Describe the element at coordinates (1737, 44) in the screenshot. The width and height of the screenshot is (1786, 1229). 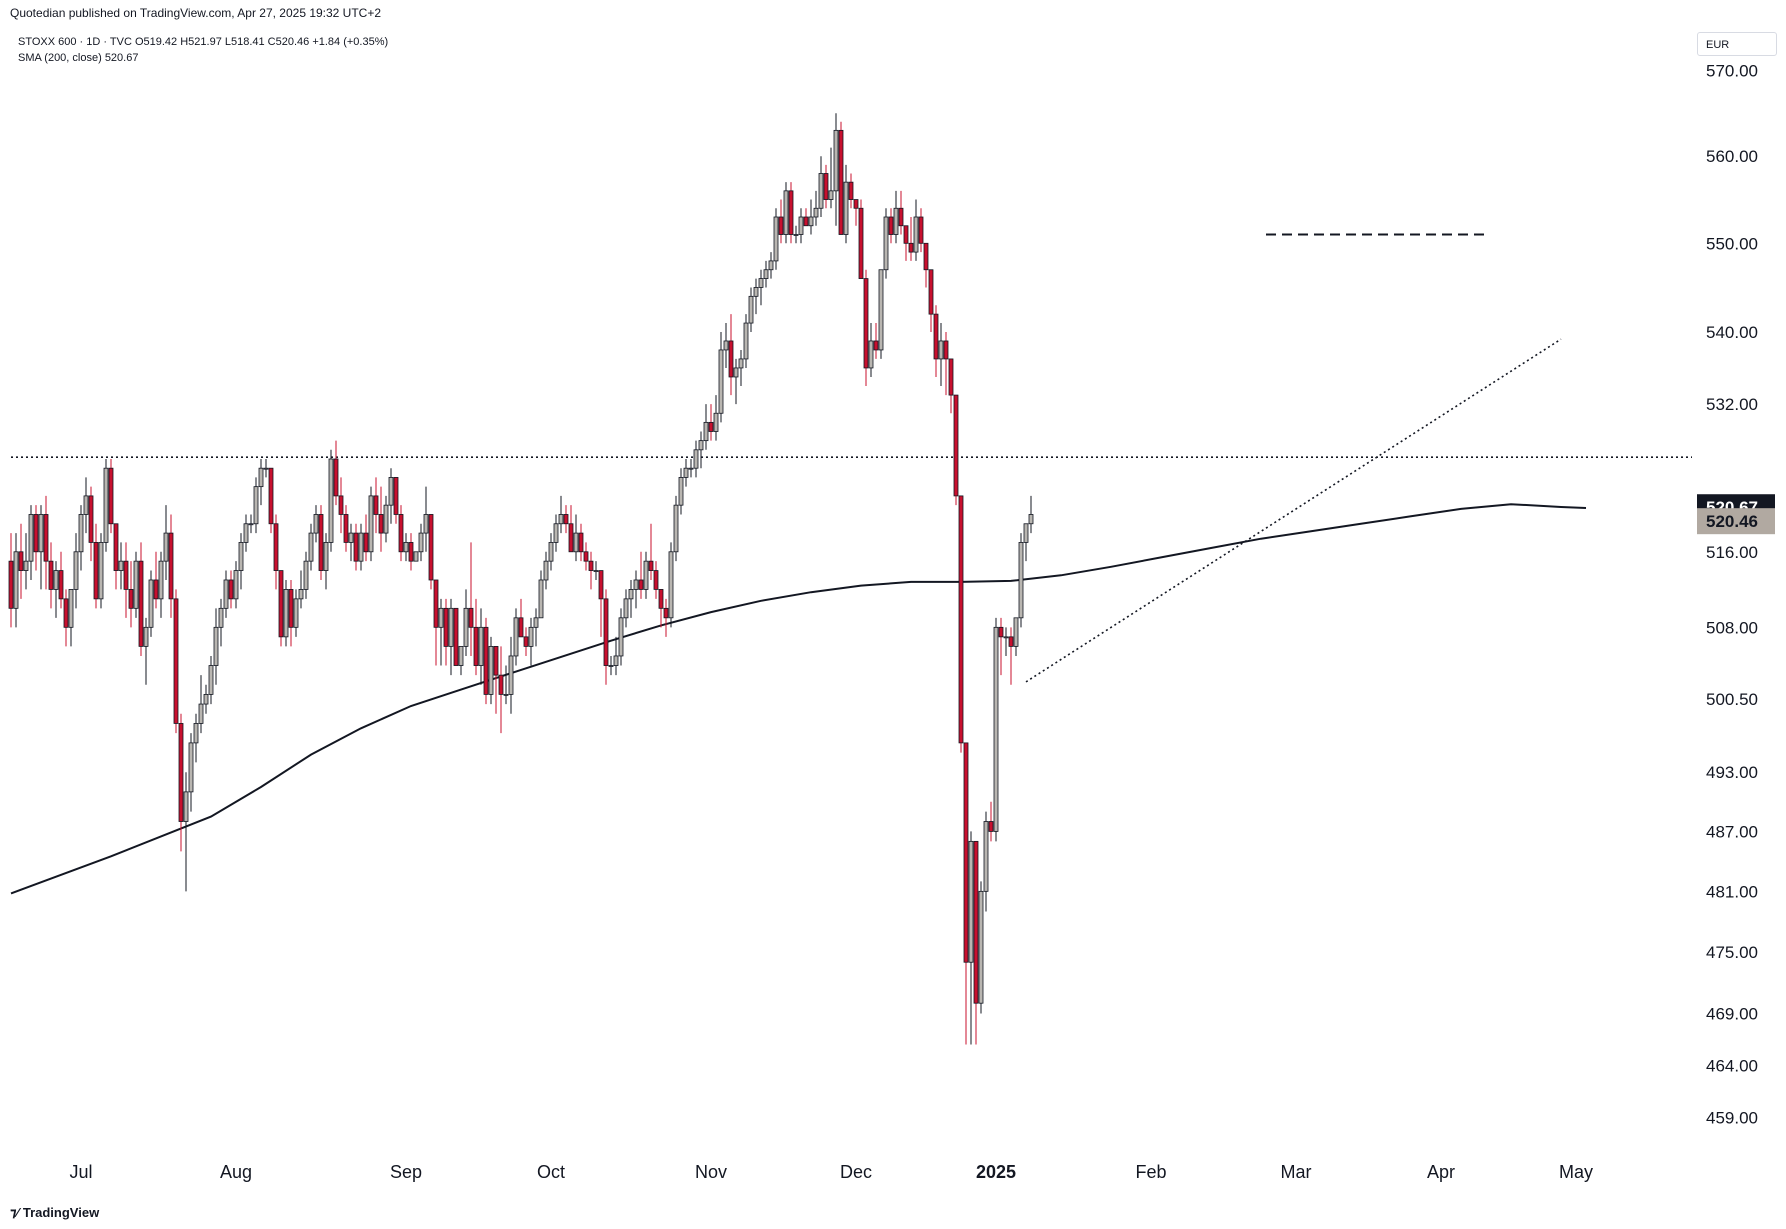
I see `currency-selector: EUR` at that location.